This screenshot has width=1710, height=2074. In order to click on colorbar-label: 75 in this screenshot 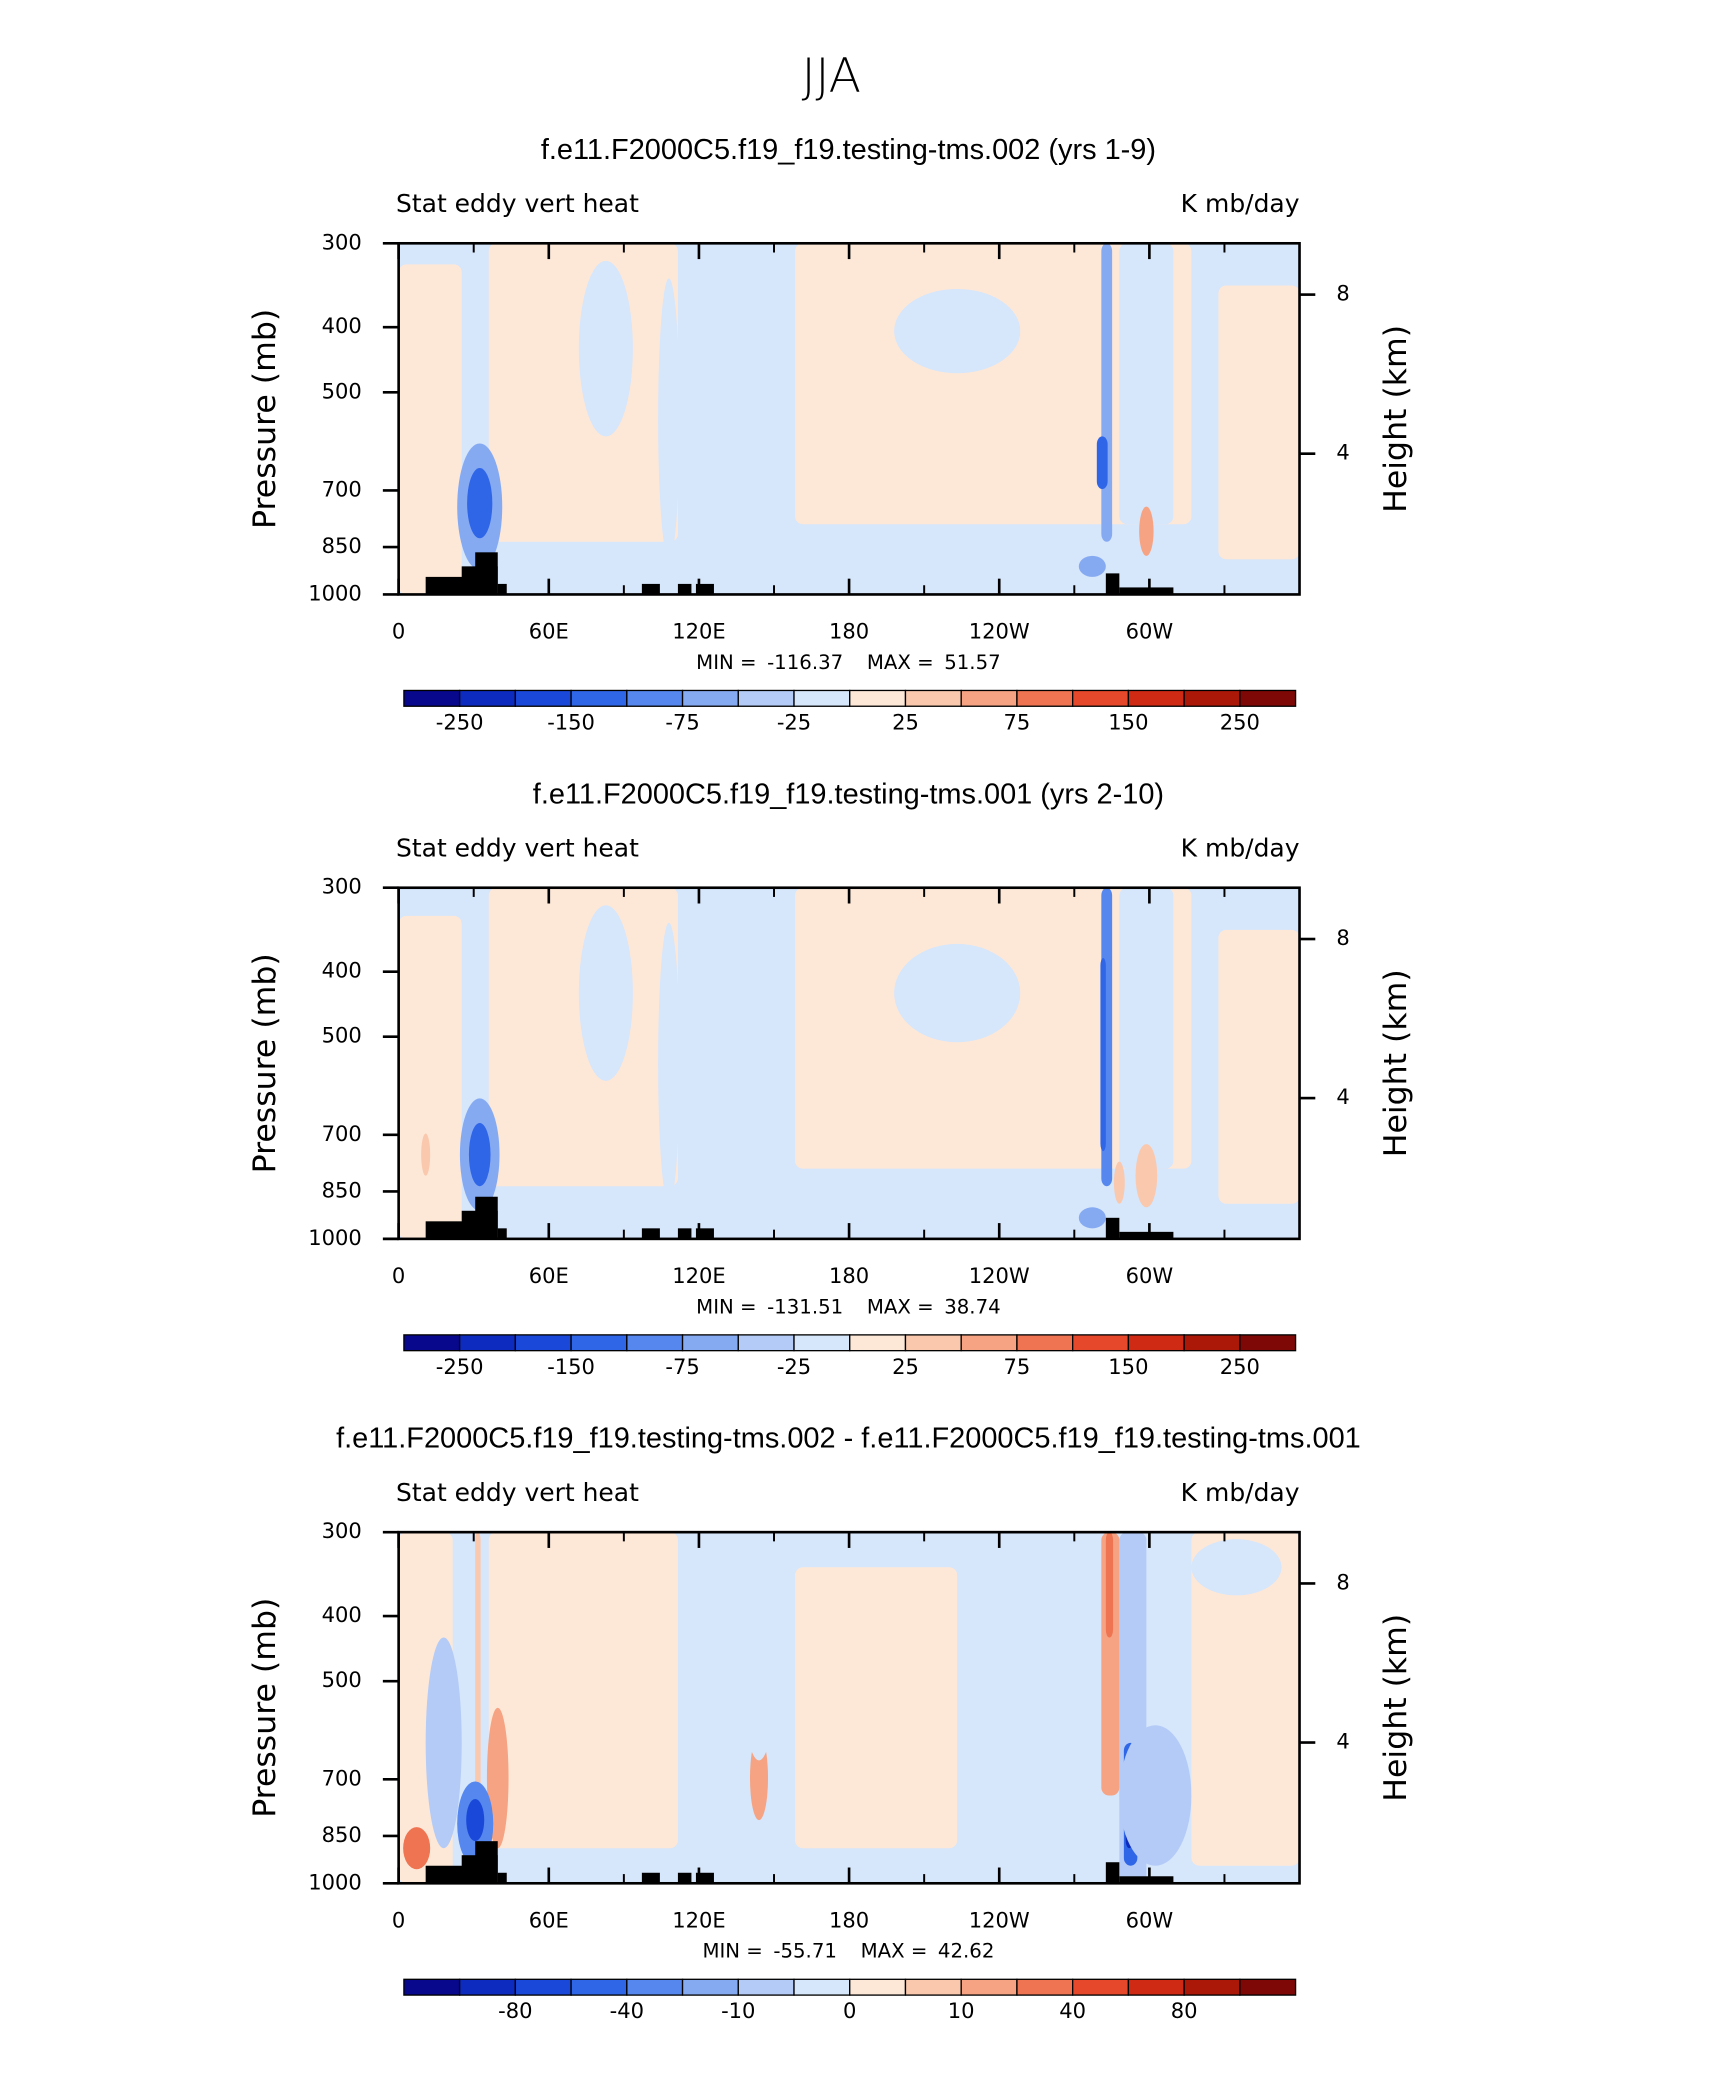, I will do `click(1017, 1366)`.